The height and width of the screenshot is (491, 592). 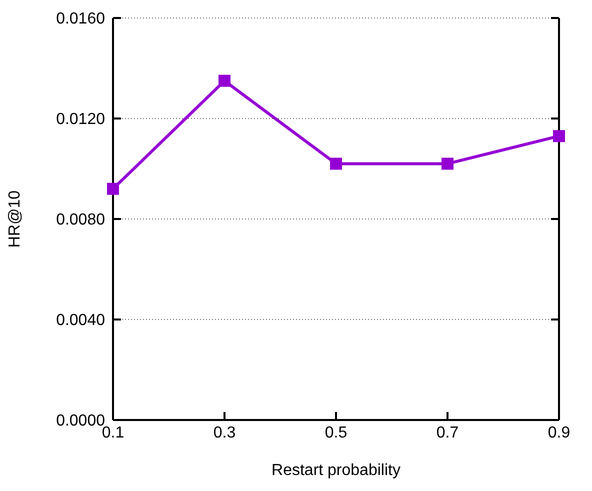 I want to click on y-tick-label: 0.0040, so click(x=81, y=321).